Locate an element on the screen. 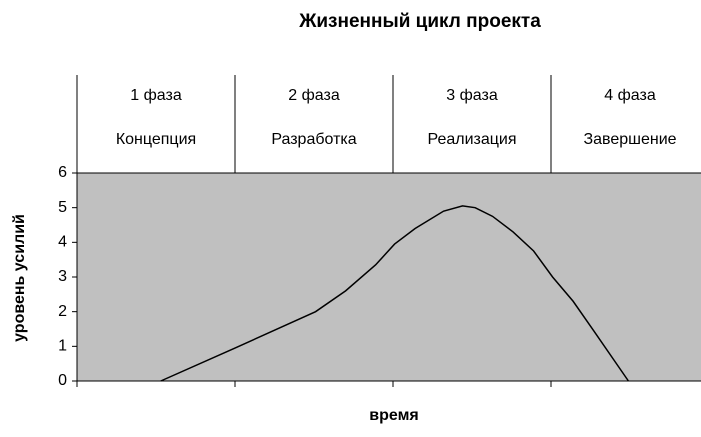  phase-name: Разработка is located at coordinates (313, 139).